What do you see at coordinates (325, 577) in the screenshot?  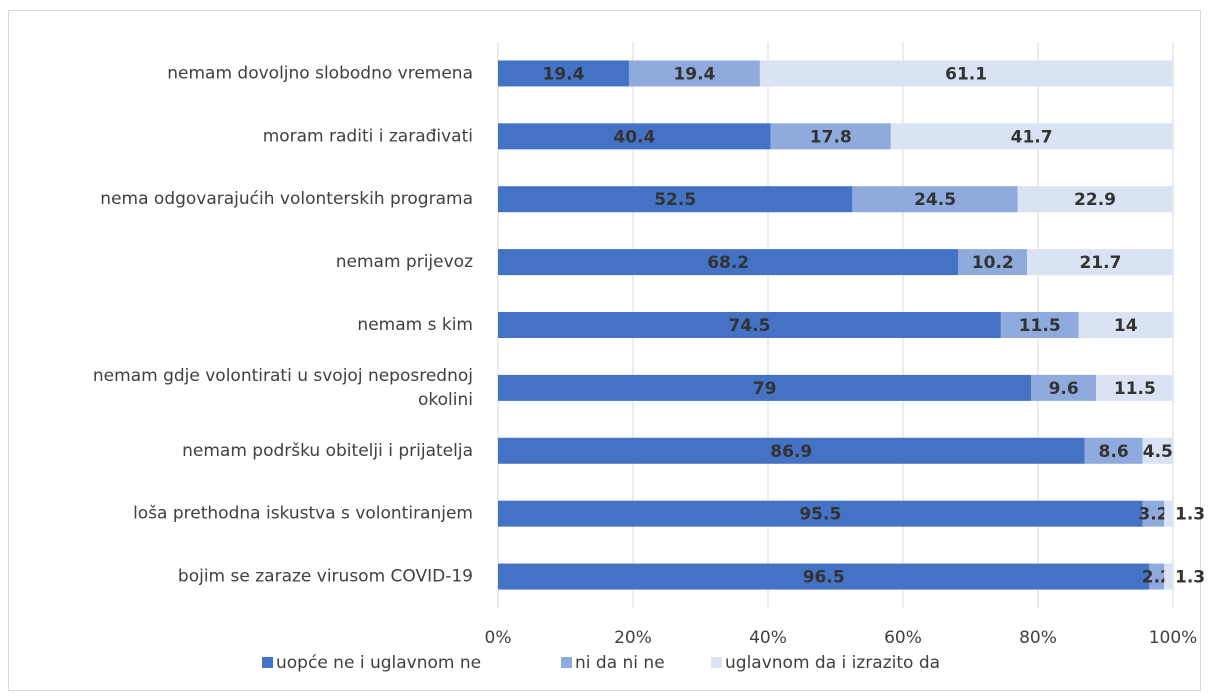 I see `category-label: bojim se zaraze virusom COVID-19` at bounding box center [325, 577].